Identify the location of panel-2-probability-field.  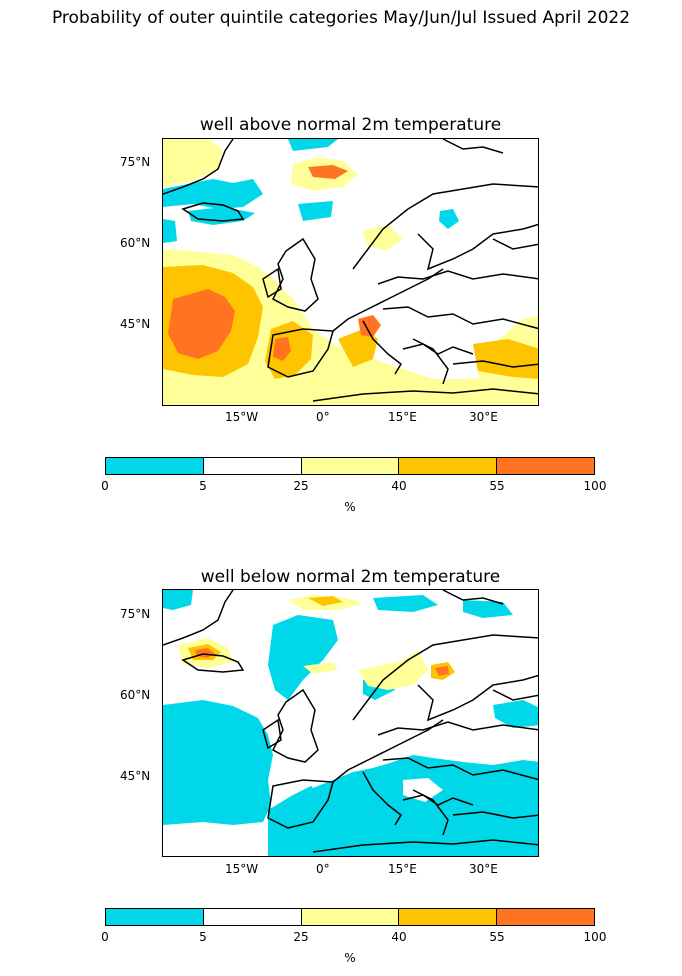
(350, 723).